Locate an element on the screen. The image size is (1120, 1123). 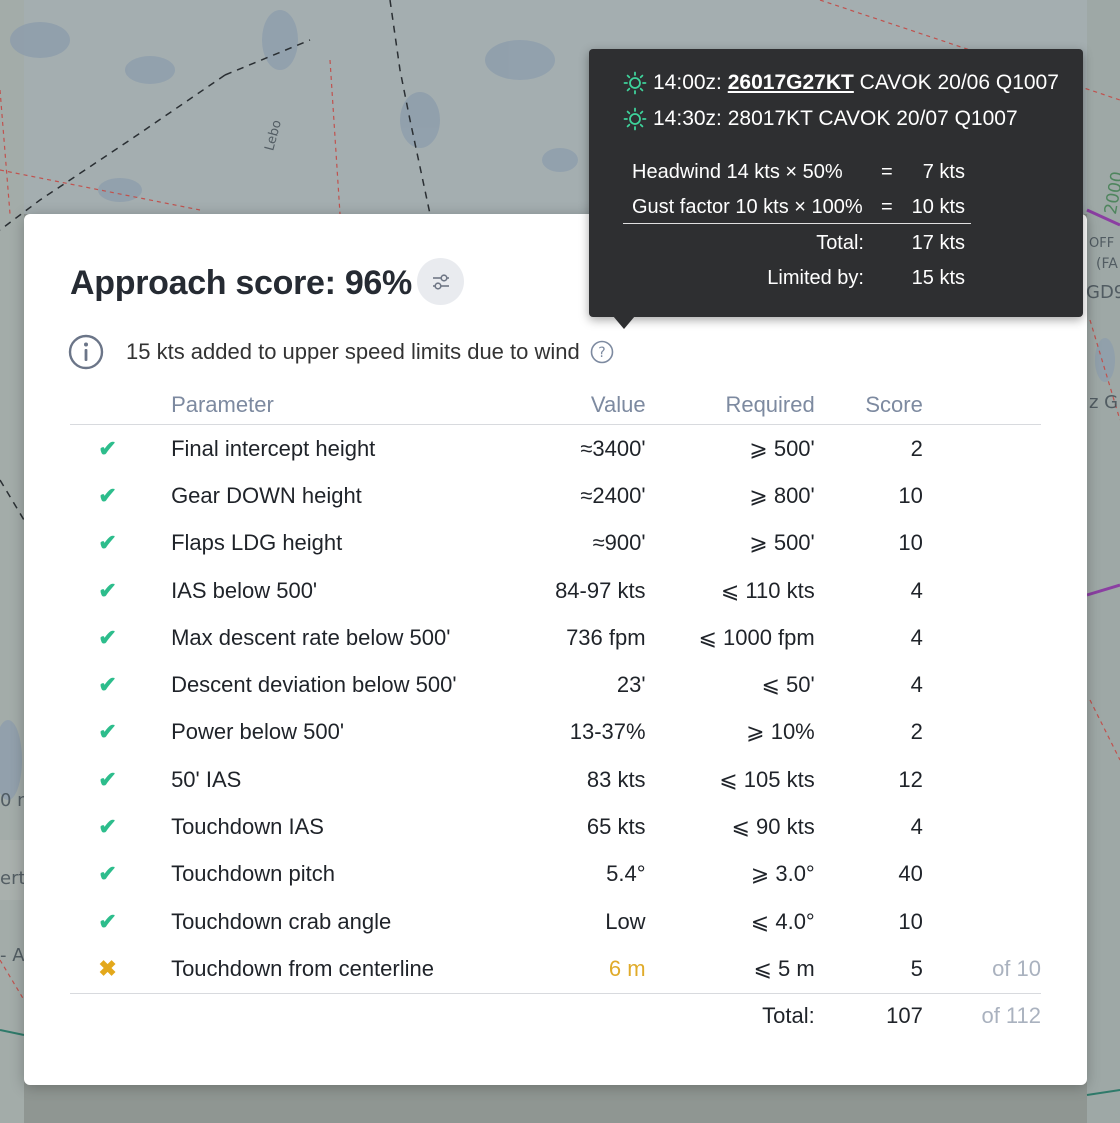
gust-value: 10 kts is located at coordinates (938, 207).